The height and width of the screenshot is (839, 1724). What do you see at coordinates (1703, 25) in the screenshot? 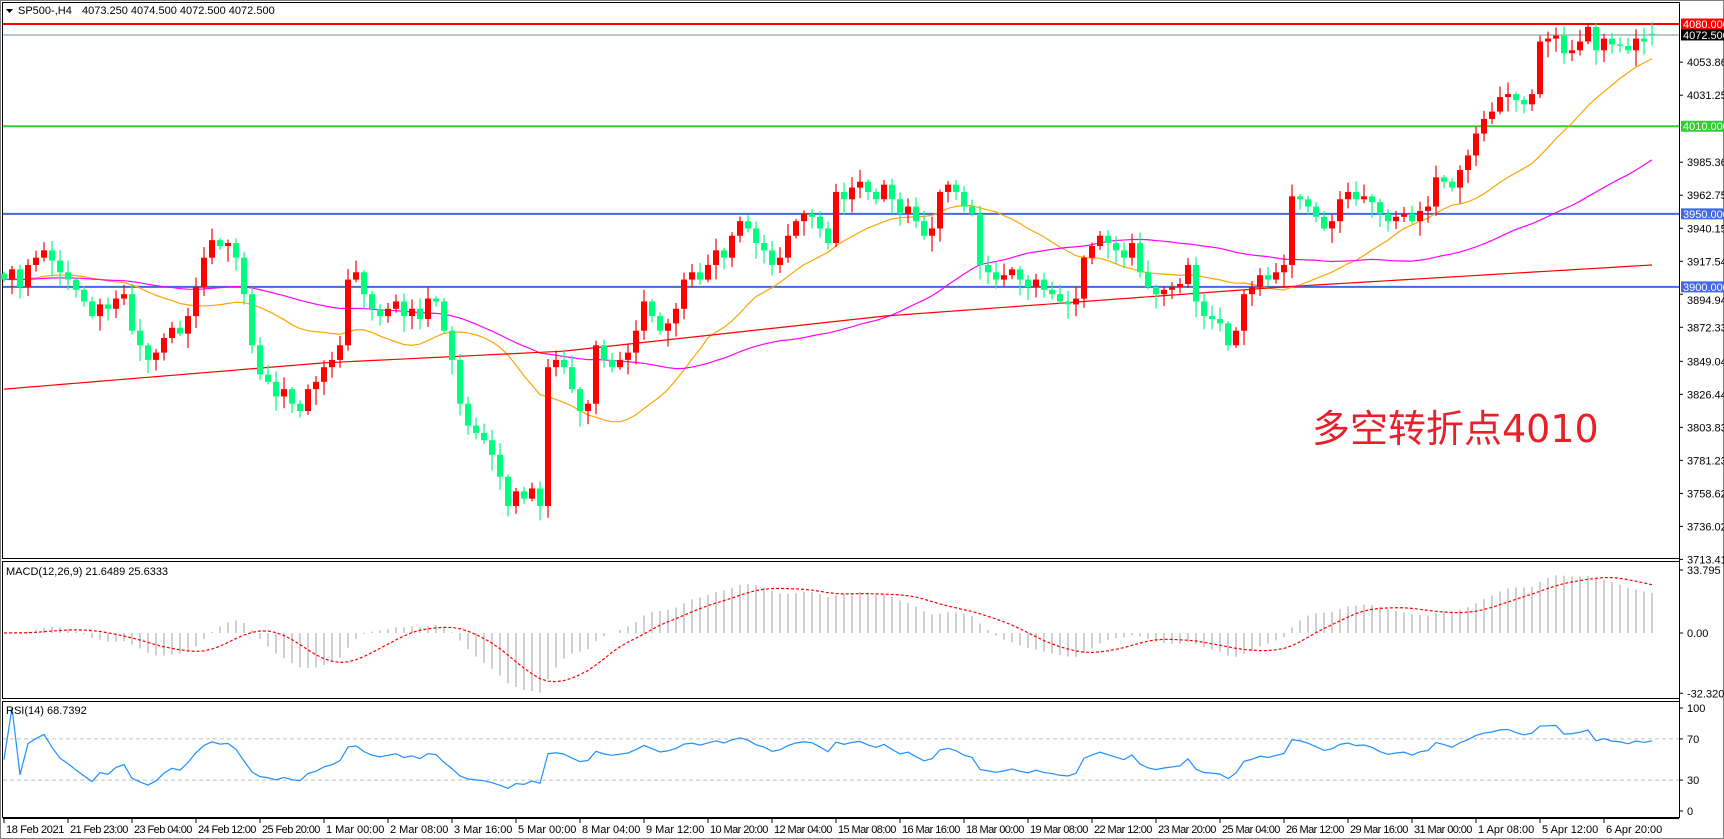
I see `price-label: 4080.000` at bounding box center [1703, 25].